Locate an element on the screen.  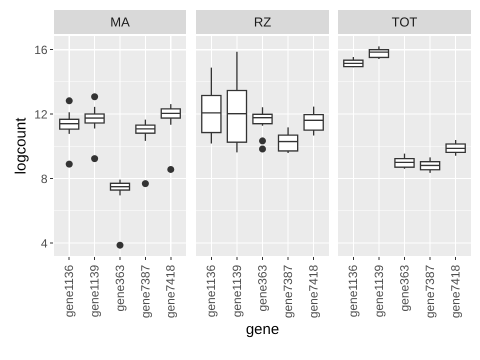
y-tick-label: 4 is located at coordinates (44, 243).